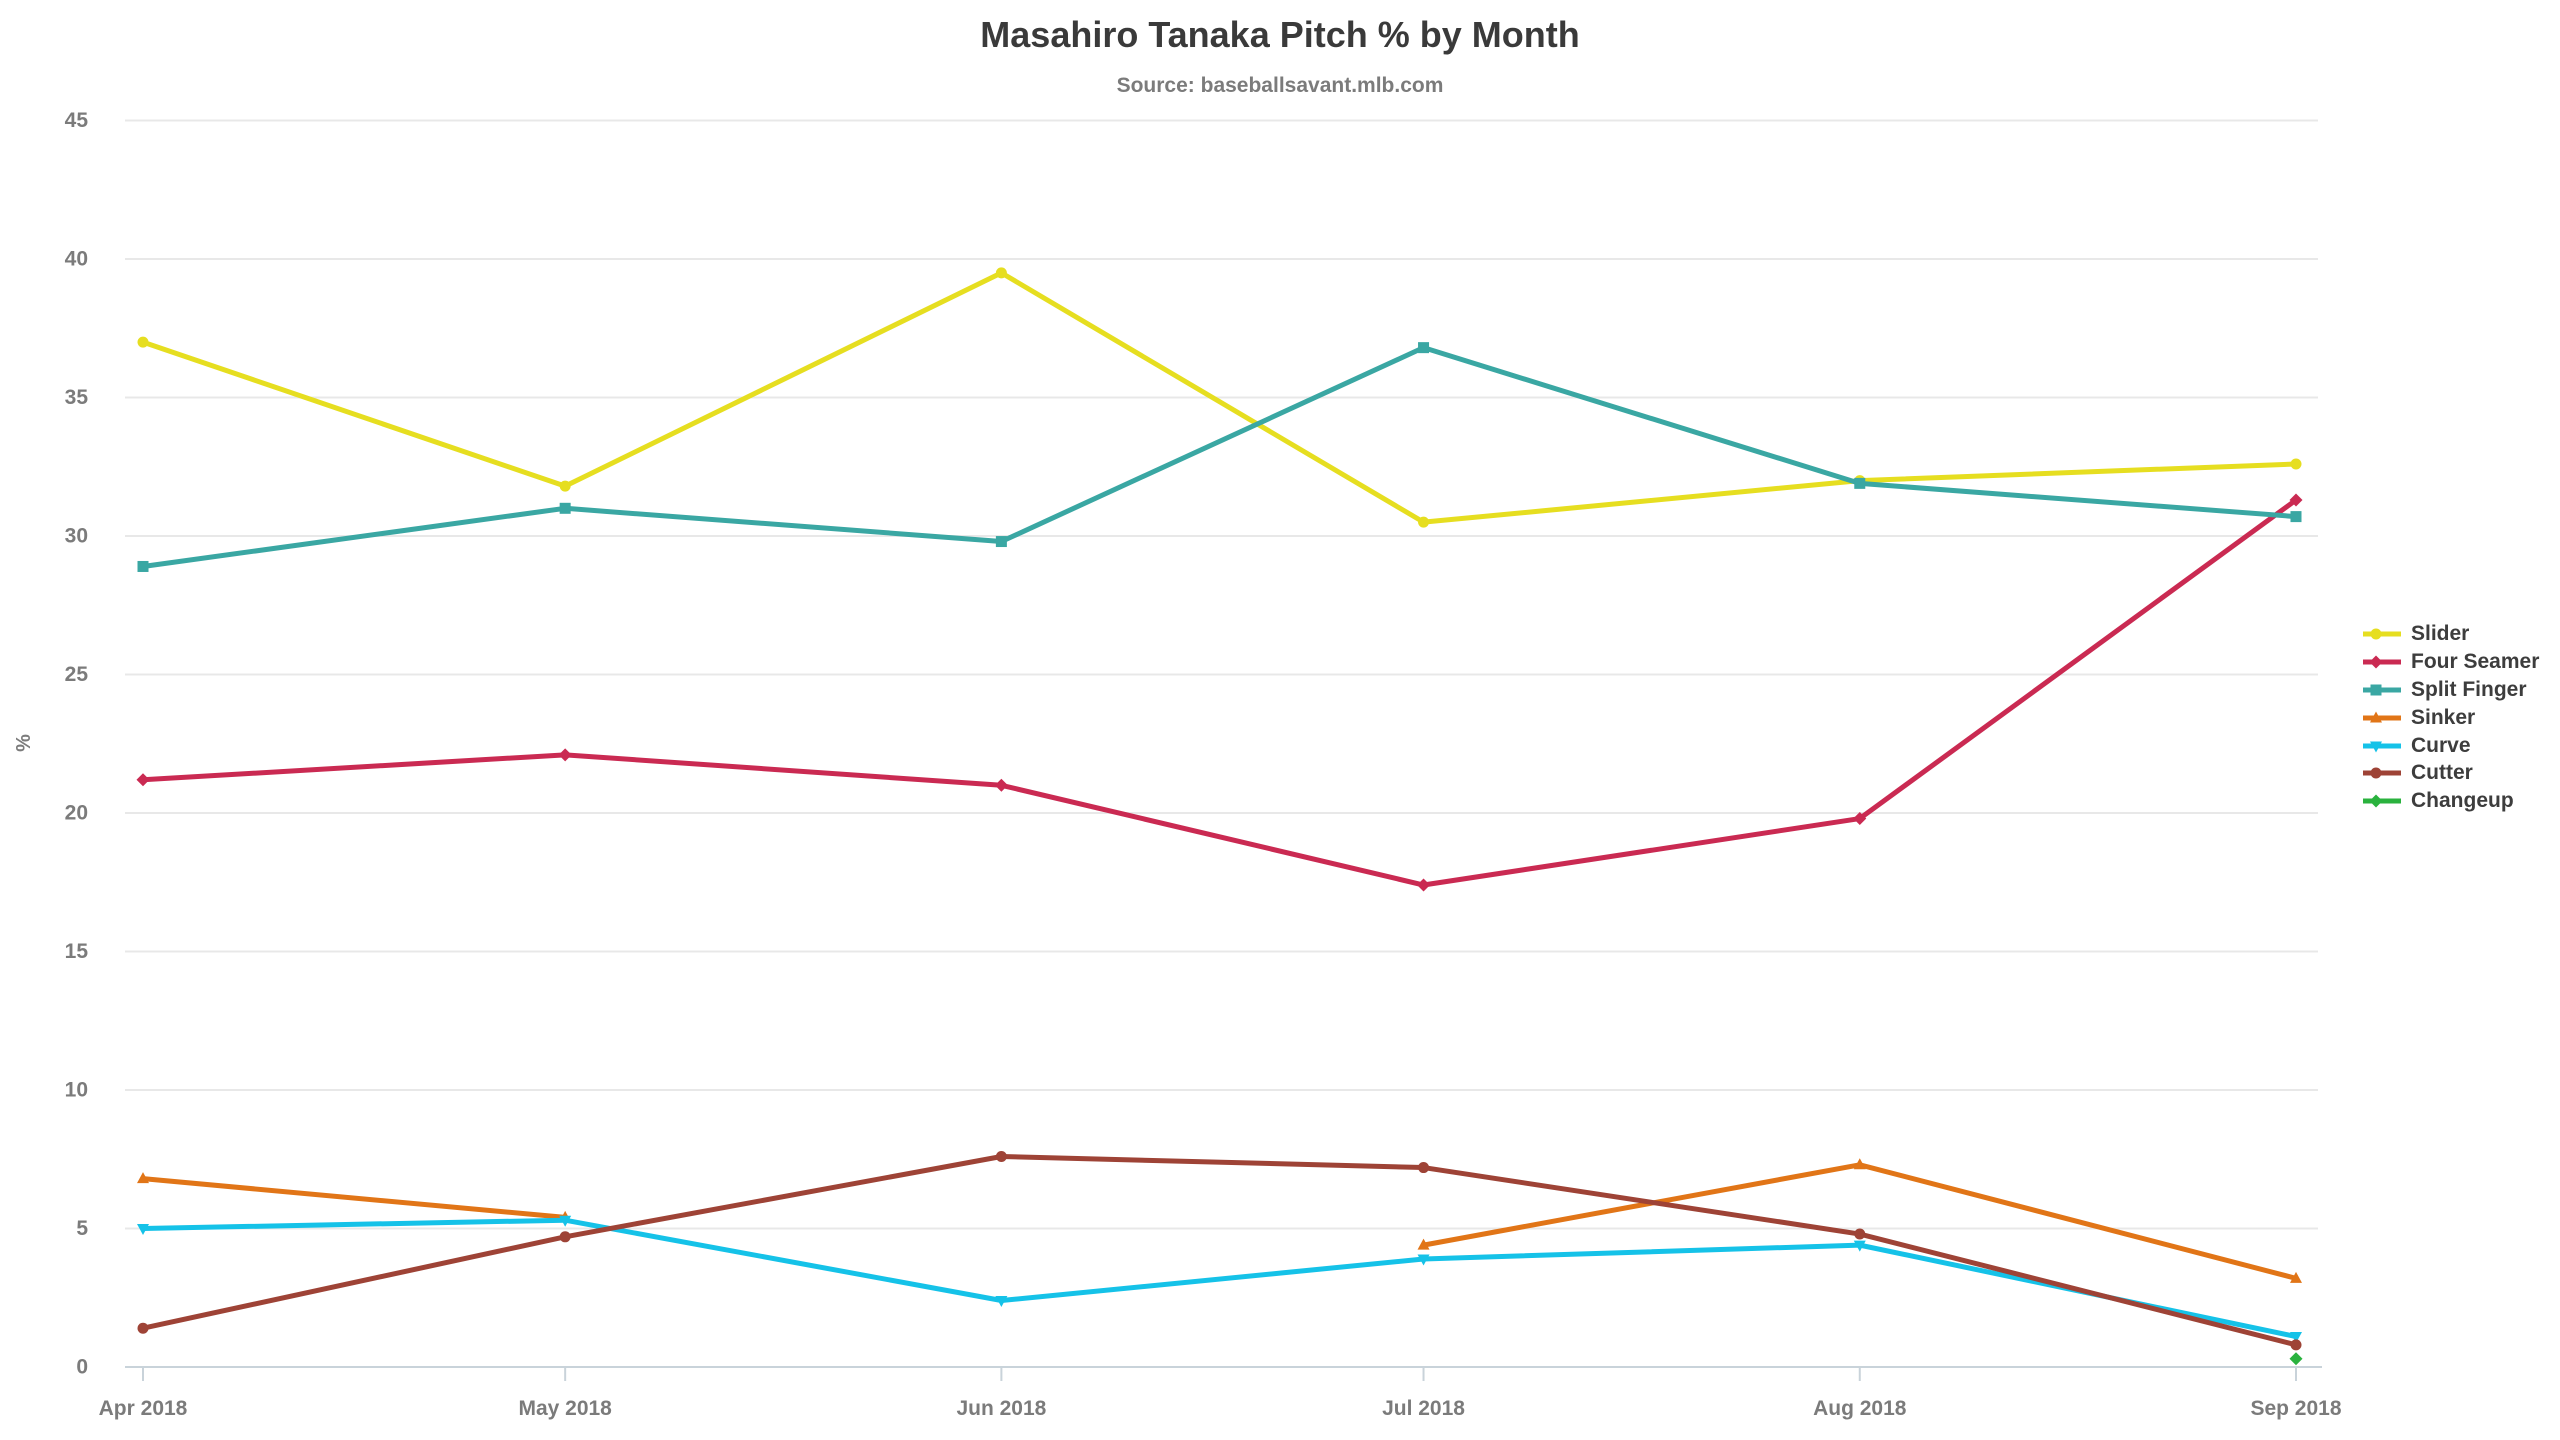 Image resolution: width=2560 pixels, height=1440 pixels. Describe the element at coordinates (2382, 662) in the screenshot. I see `legend-marker-four-seamer` at that location.